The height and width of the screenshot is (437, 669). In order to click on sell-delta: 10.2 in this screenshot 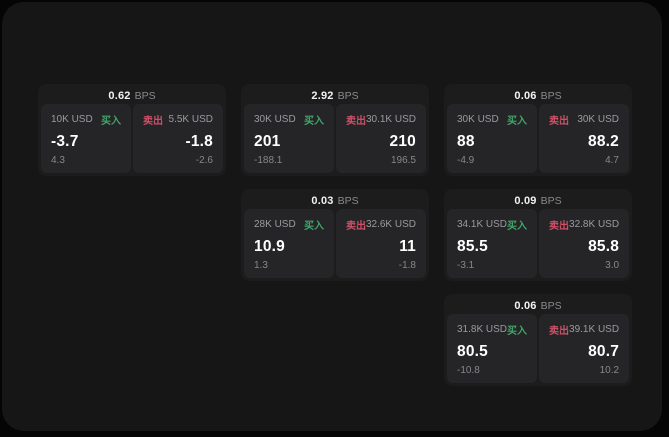, I will do `click(609, 370)`.